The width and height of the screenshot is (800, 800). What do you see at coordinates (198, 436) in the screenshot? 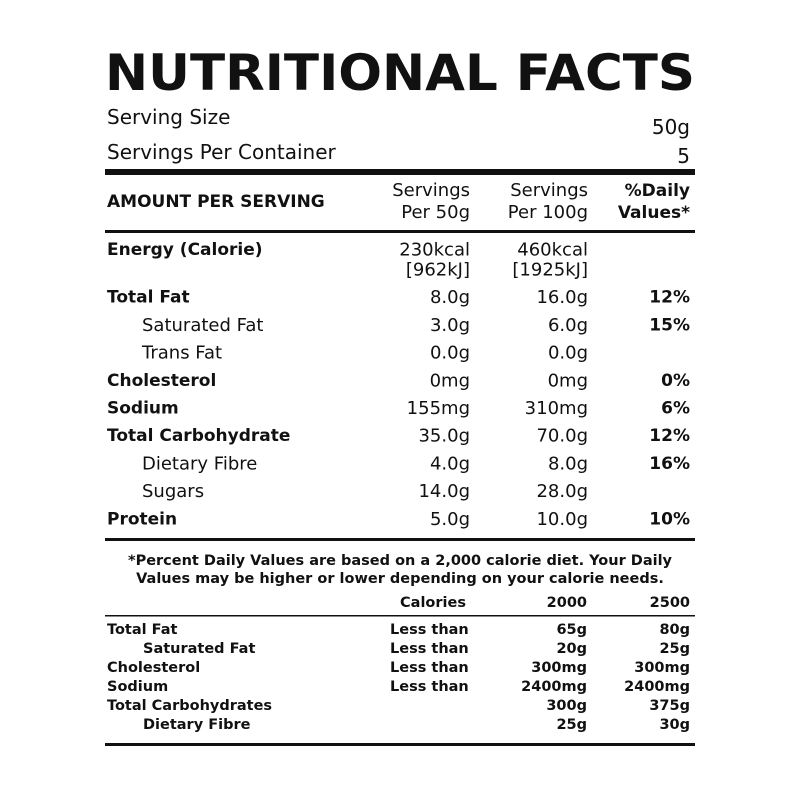
I see `nutrient-label: Total Carbohydrate` at bounding box center [198, 436].